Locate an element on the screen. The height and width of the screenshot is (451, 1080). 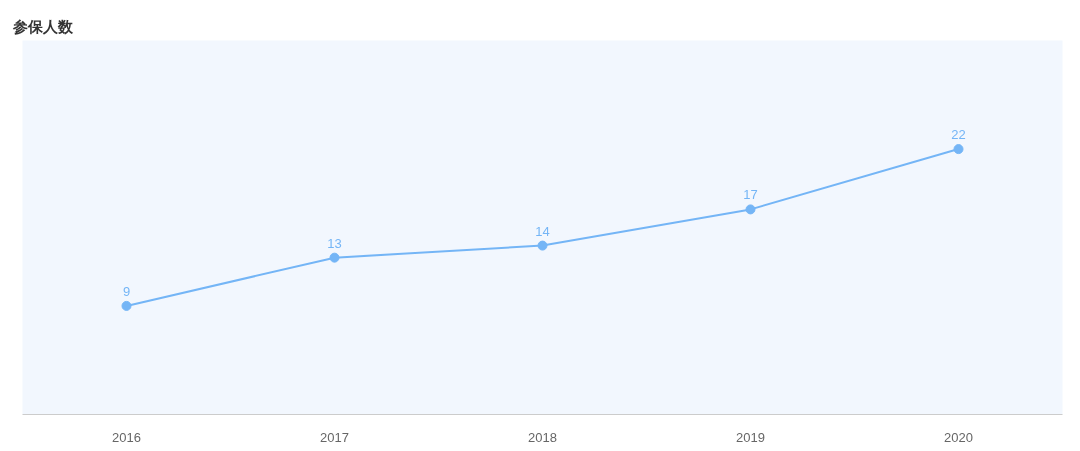
data-label: 14 is located at coordinates (542, 231).